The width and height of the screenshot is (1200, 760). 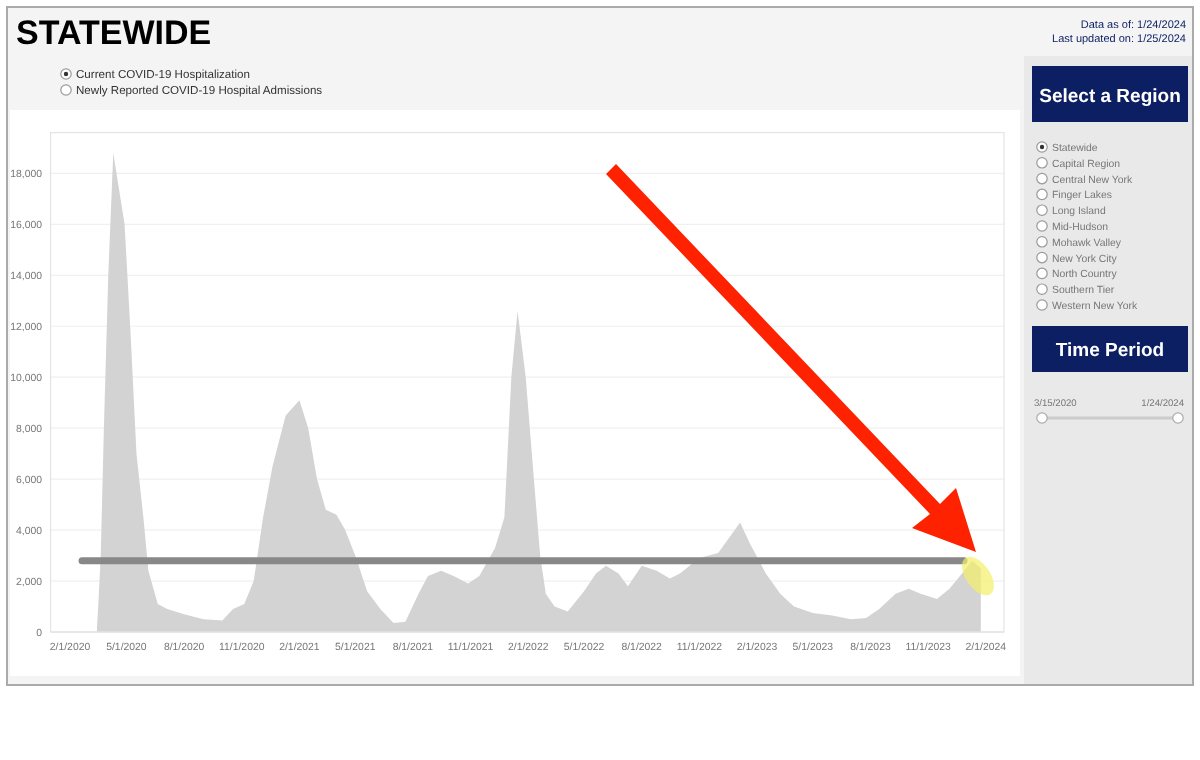 I want to click on text: Select a Region, so click(x=1110, y=97).